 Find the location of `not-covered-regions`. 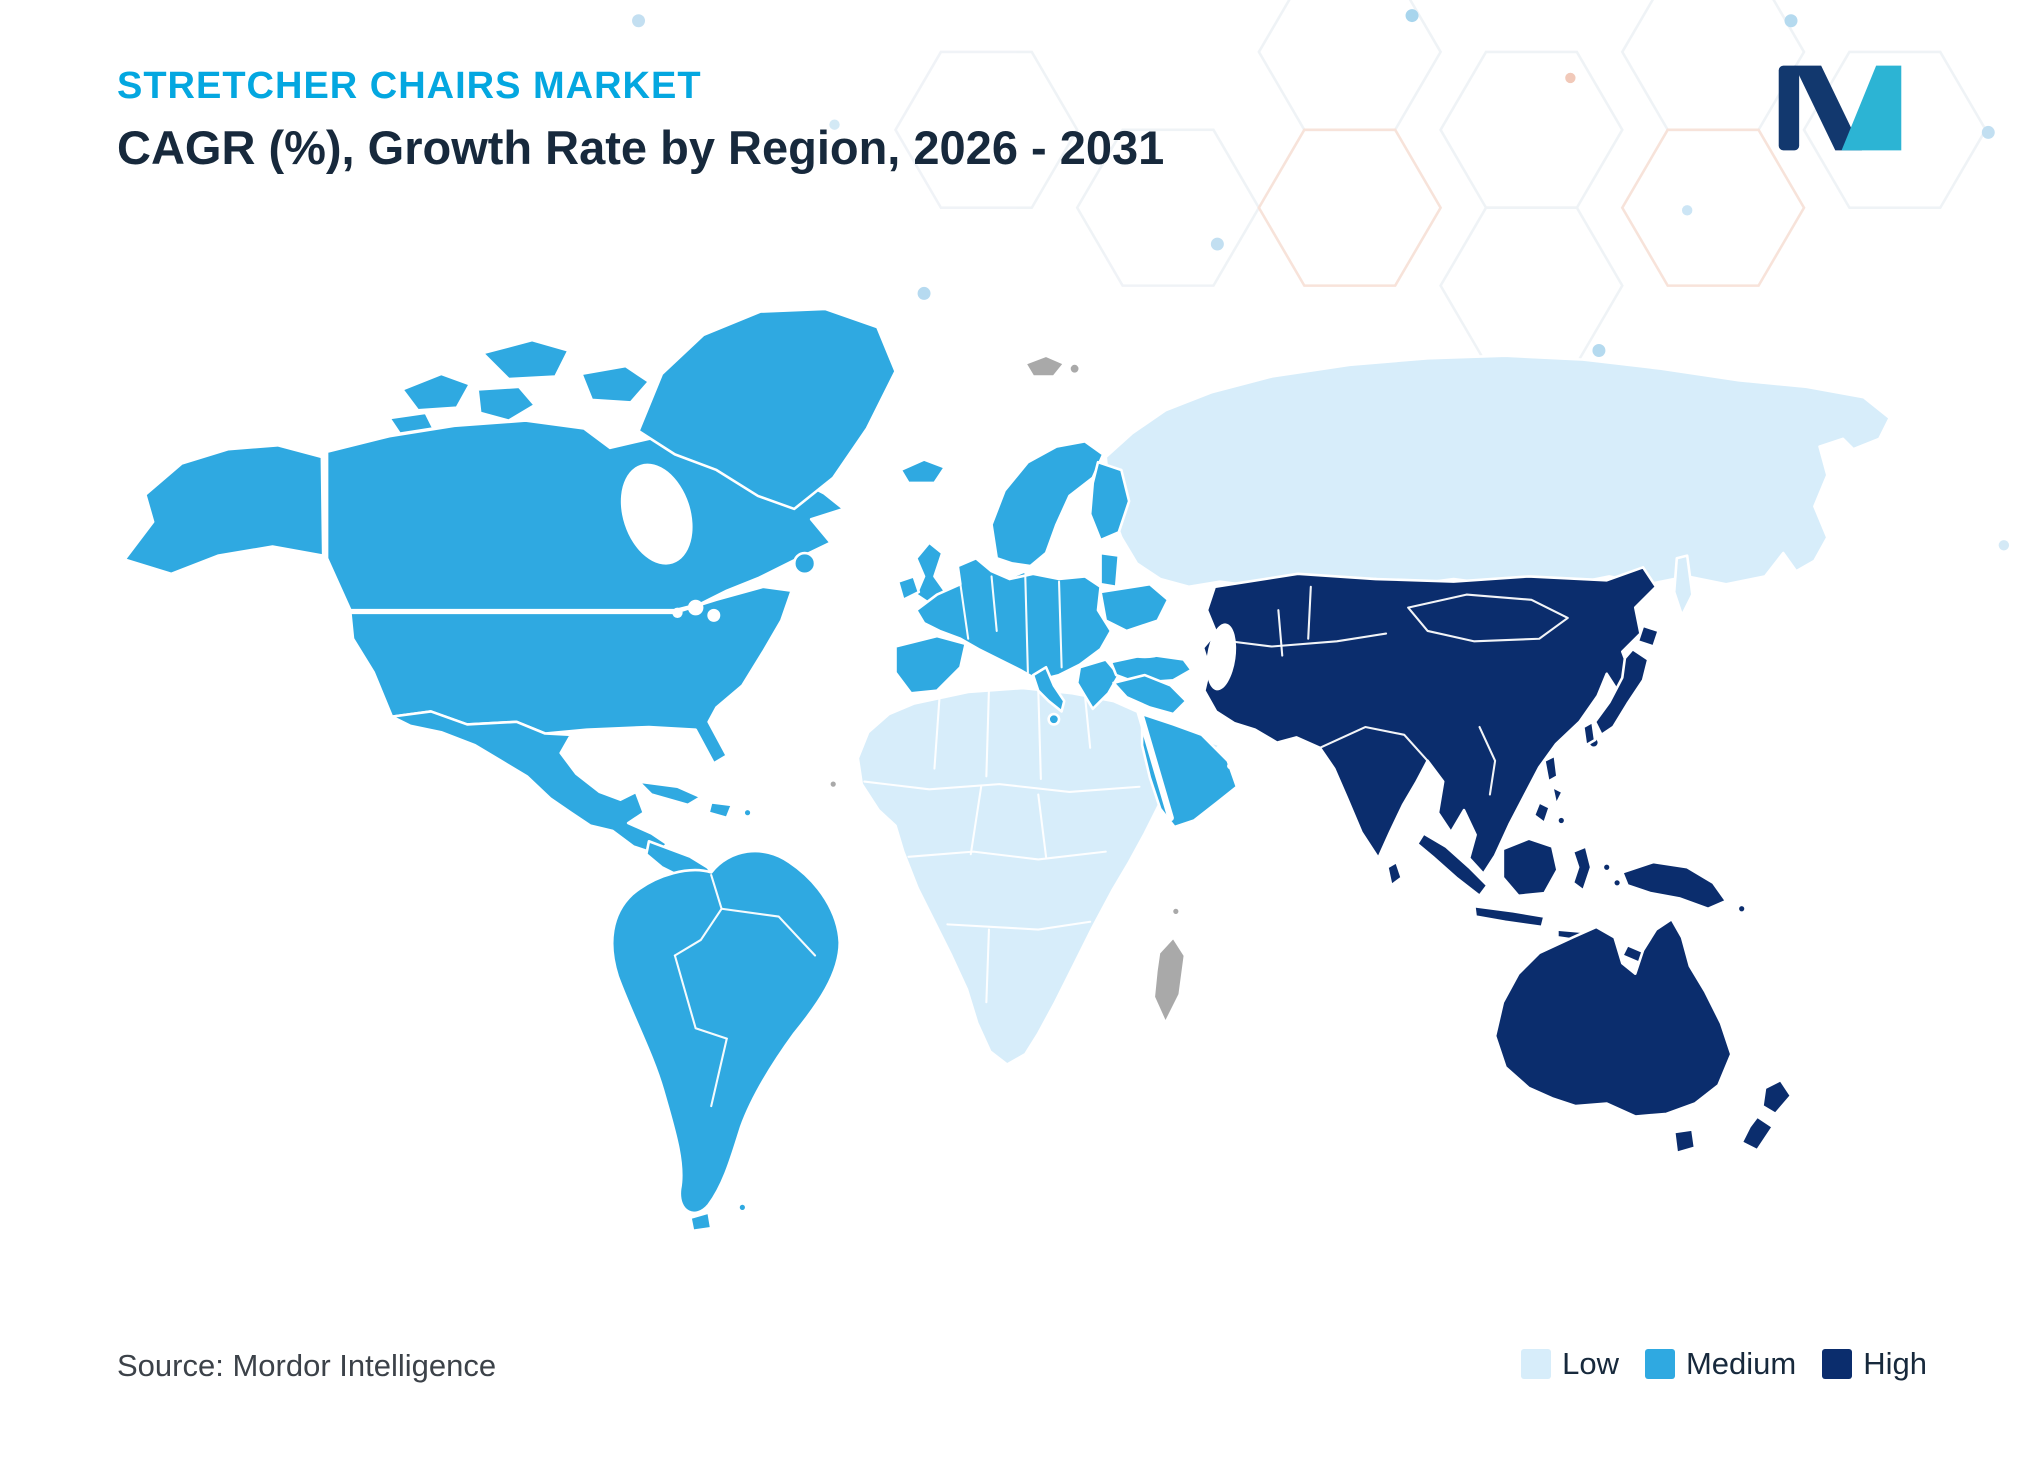

not-covered-regions is located at coordinates (1007, 689).